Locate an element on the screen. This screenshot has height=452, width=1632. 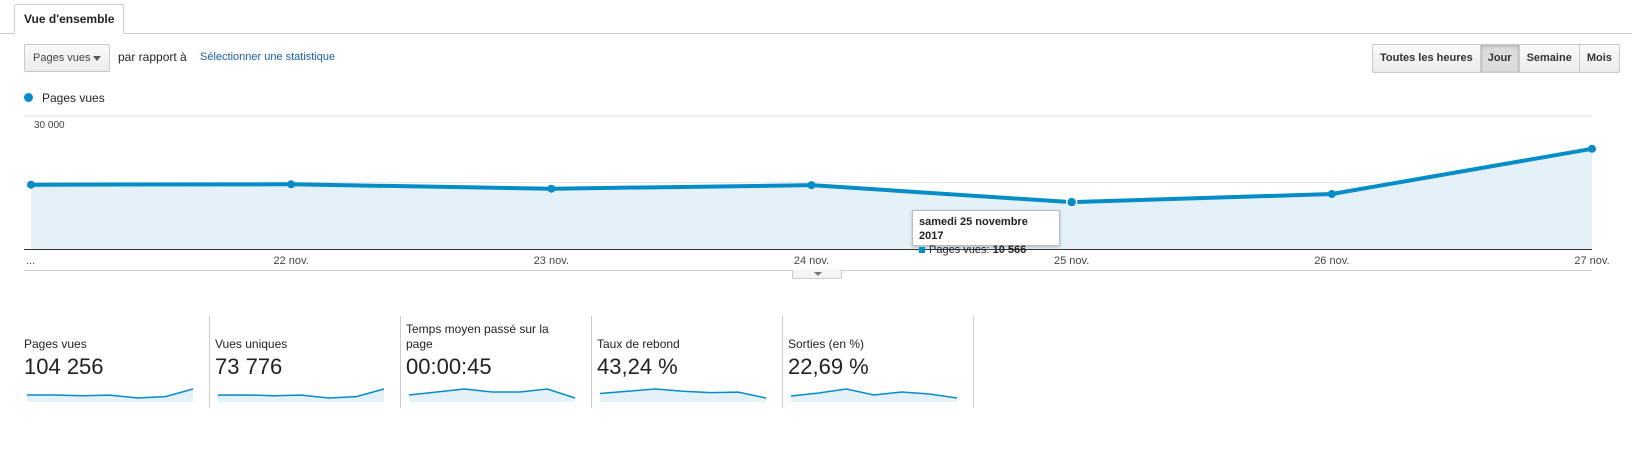
x-tick-label: 25 nov. is located at coordinates (1071, 261).